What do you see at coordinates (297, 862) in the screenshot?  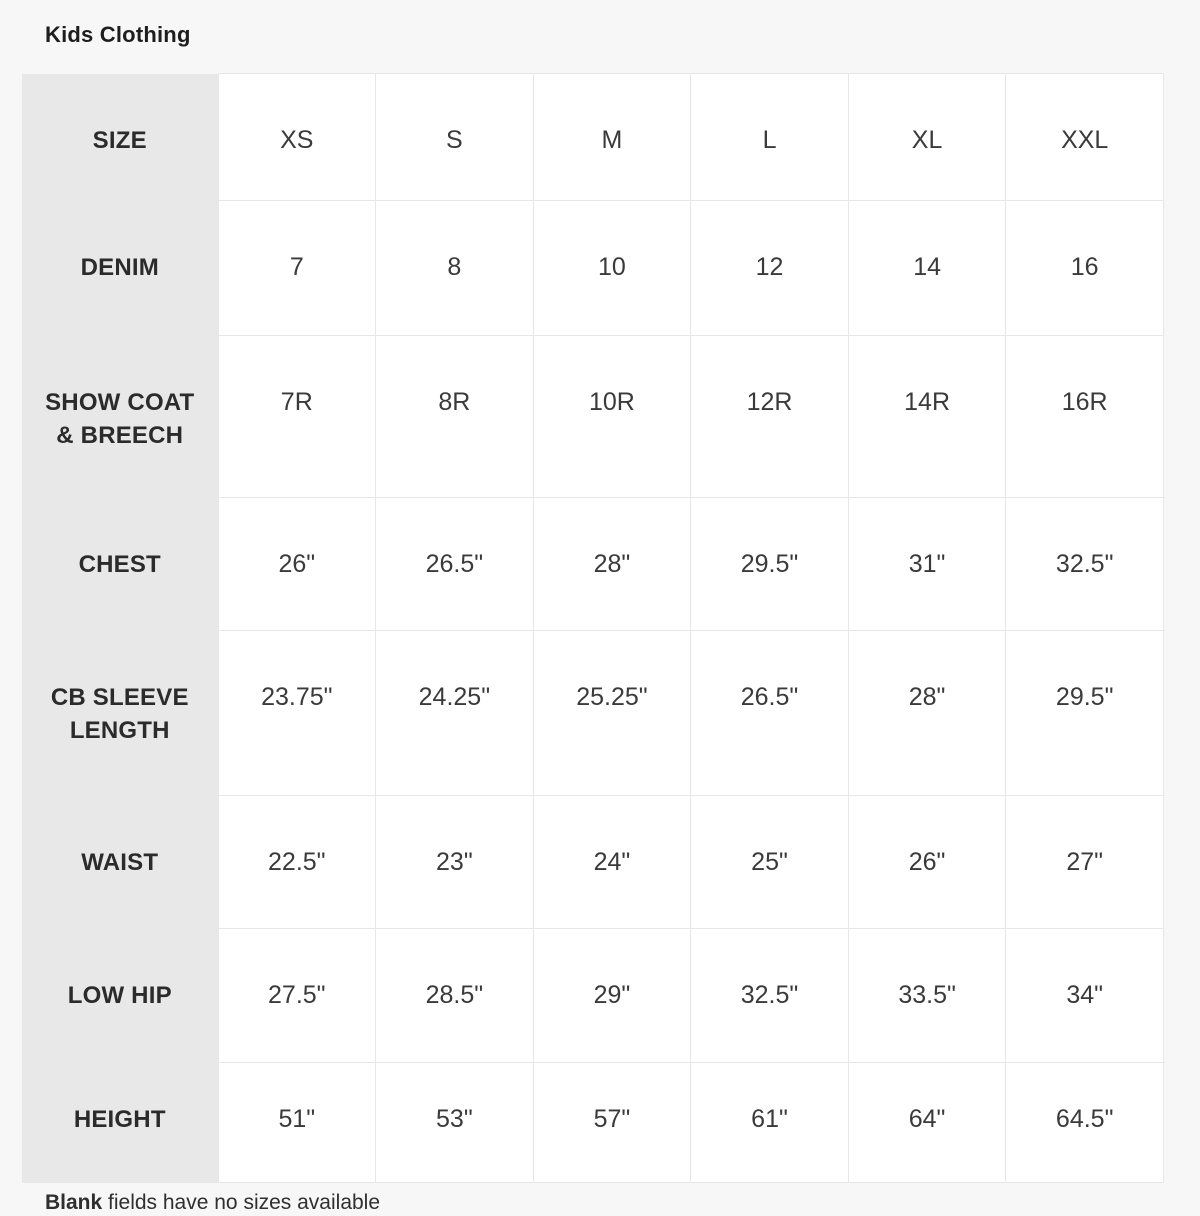 I see `cell-waist-xs: 22.5"` at bounding box center [297, 862].